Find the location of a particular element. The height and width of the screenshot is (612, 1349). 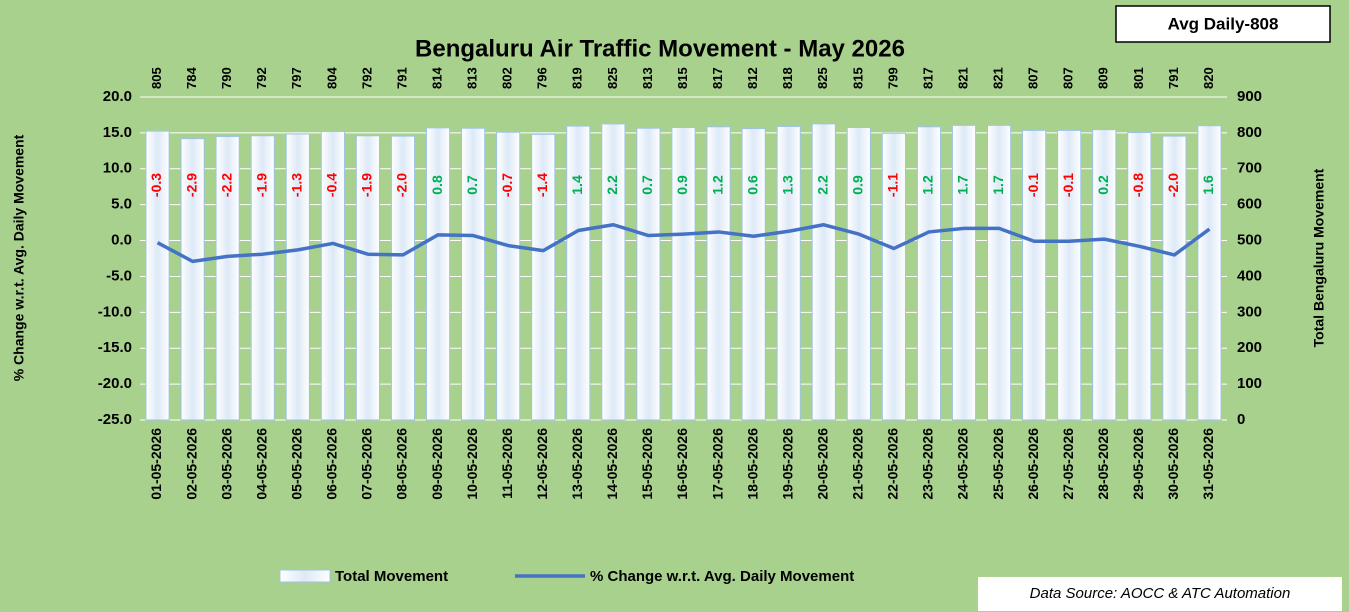

x-tick-label: 26-05-2026 is located at coordinates (1033, 464).